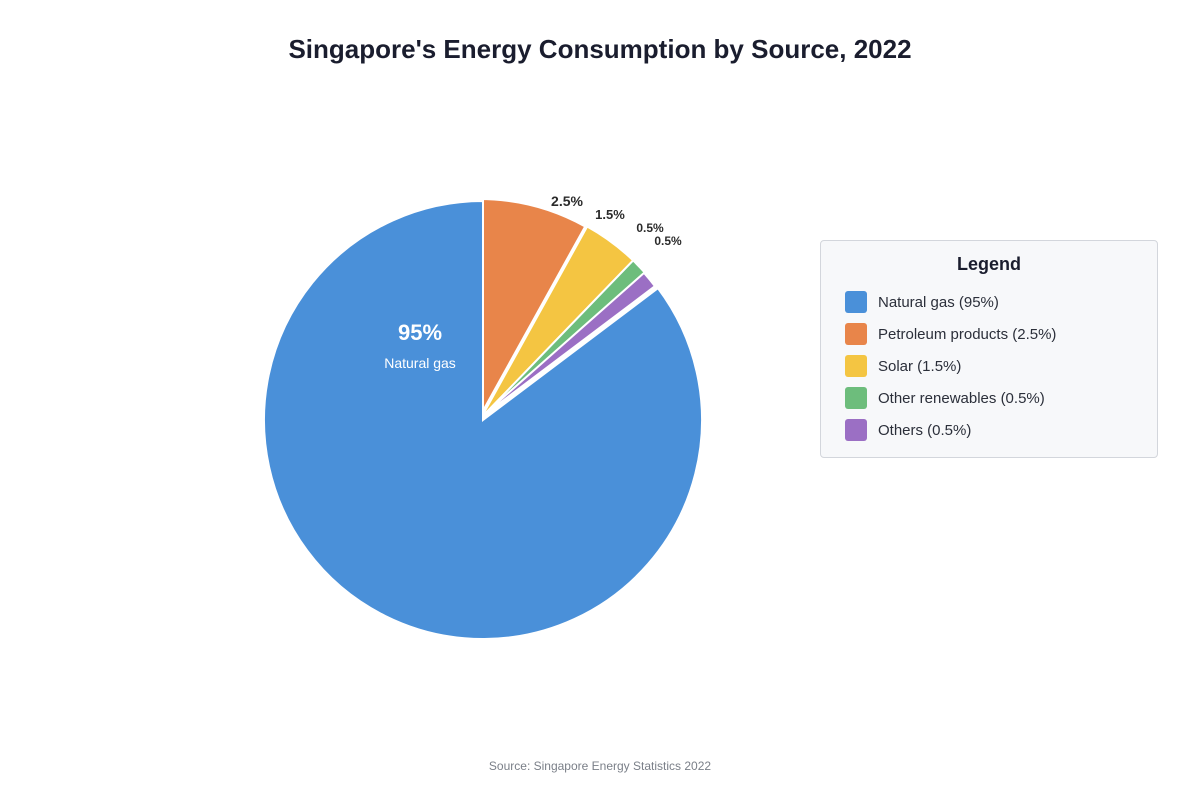 The image size is (1200, 800). What do you see at coordinates (420, 332) in the screenshot?
I see `natural-gas-value-label: 95%` at bounding box center [420, 332].